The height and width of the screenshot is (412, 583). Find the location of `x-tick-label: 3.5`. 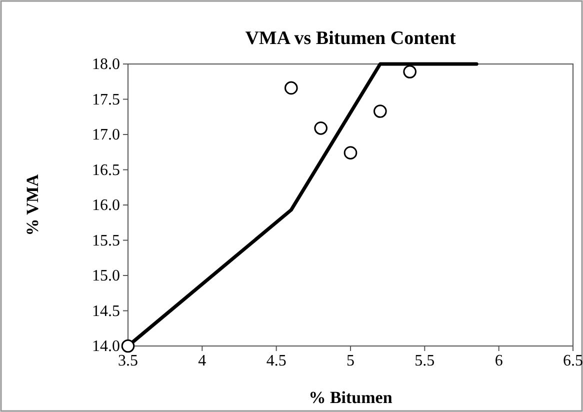

x-tick-label: 3.5 is located at coordinates (128, 361).